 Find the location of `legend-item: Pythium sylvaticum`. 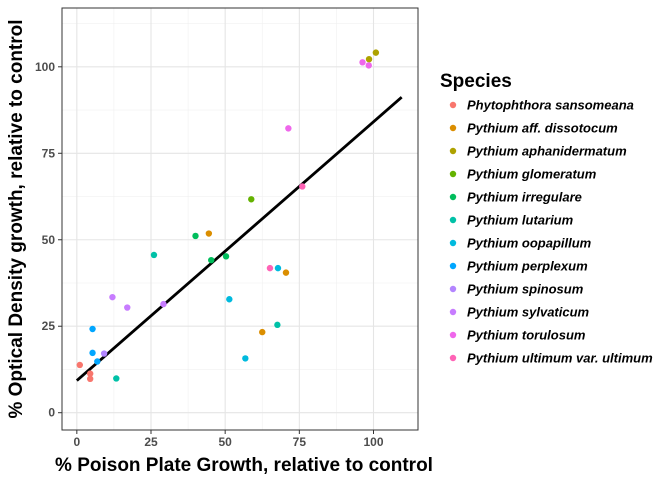

legend-item: Pythium sylvaticum is located at coordinates (519, 312).